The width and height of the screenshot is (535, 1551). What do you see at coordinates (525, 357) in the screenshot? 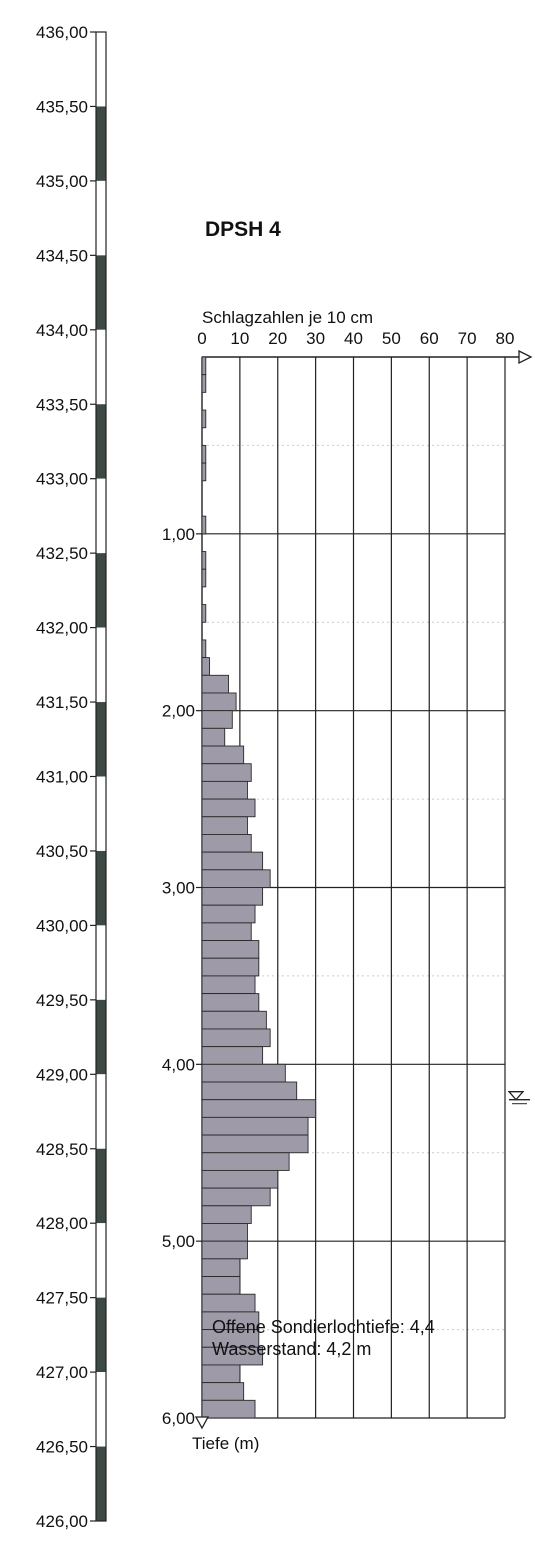
I see `x-axis-arrow-icon` at bounding box center [525, 357].